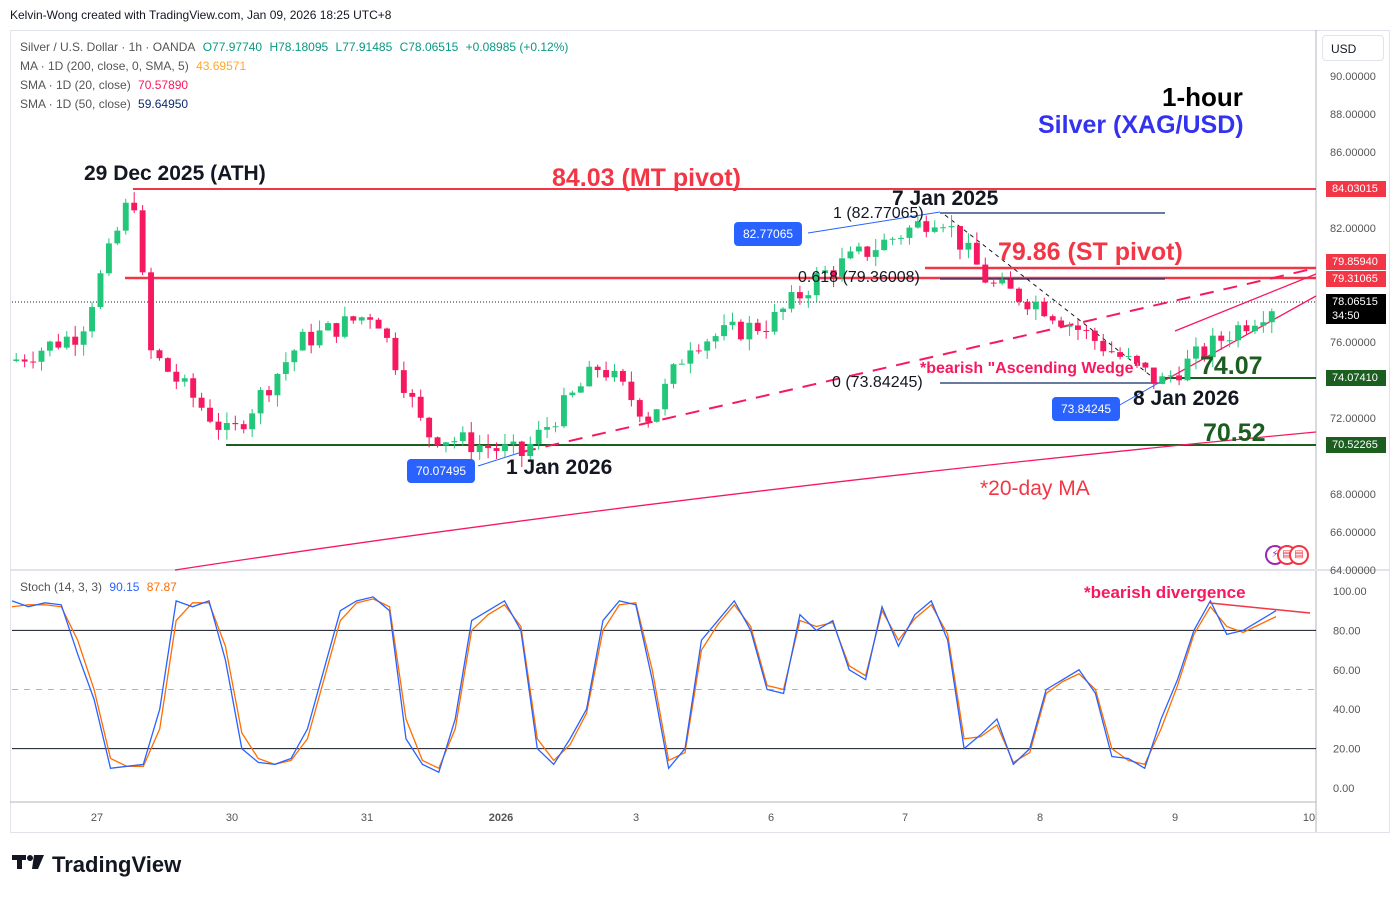 The image size is (1400, 899). I want to click on price-tag: 79.31065, so click(1356, 279).